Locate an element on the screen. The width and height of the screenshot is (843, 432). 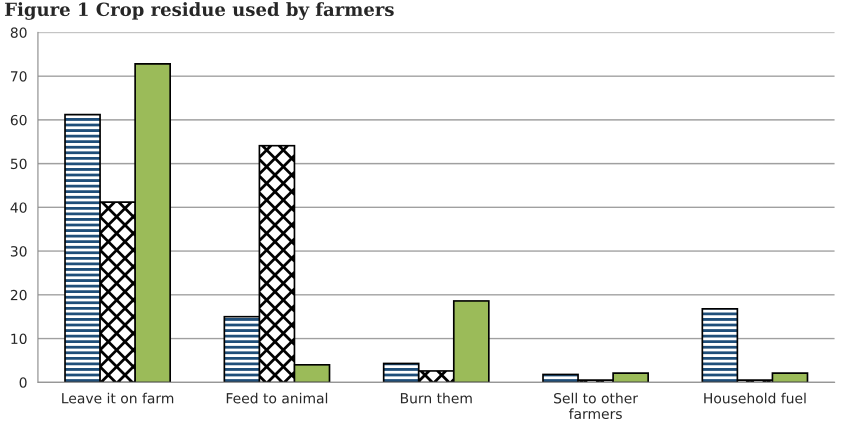
x-tick-label: Household fuel is located at coordinates (755, 398).